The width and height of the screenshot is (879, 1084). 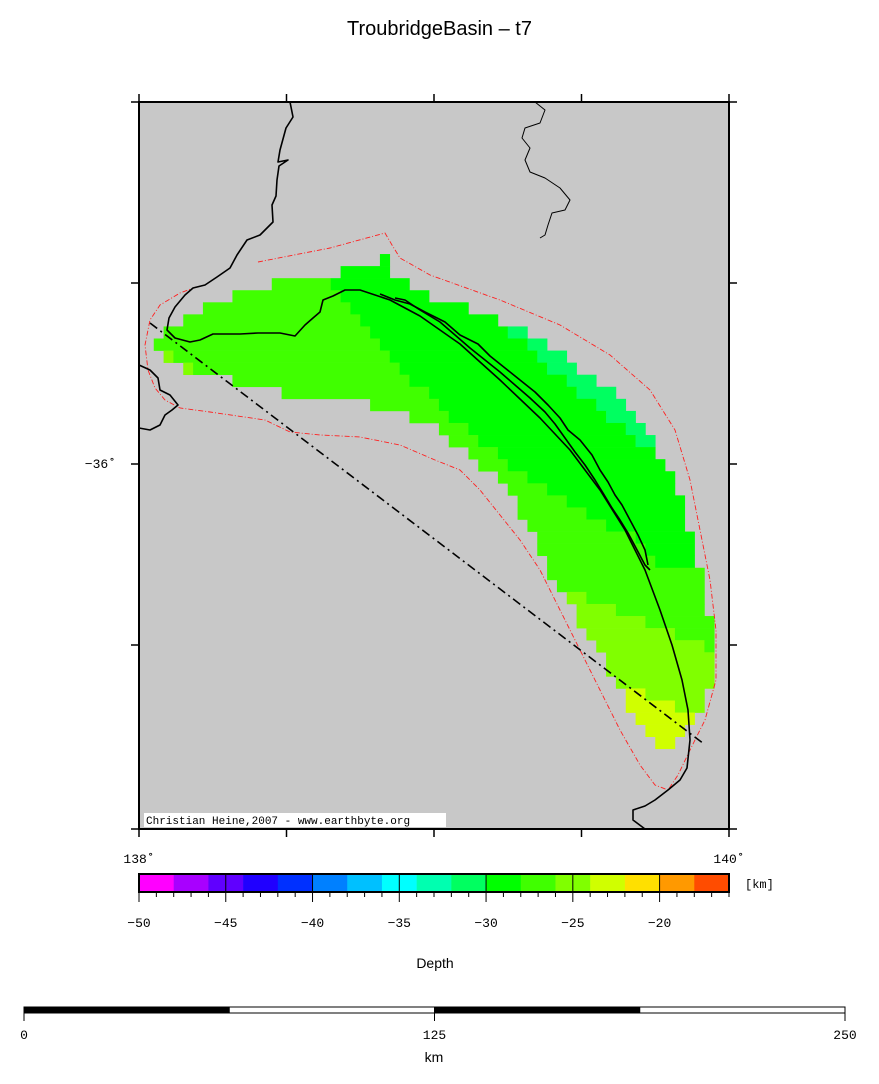 I want to click on map-title: TroubridgeBasin – t7, so click(x=439, y=29).